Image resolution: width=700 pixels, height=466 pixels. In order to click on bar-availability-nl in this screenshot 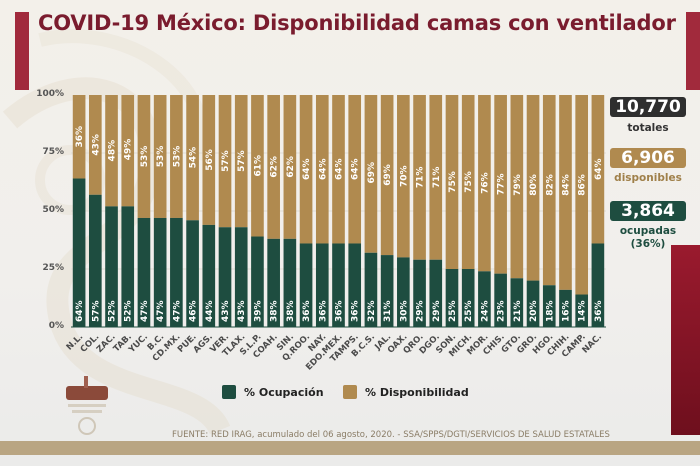, I will do `click(79, 137)`.